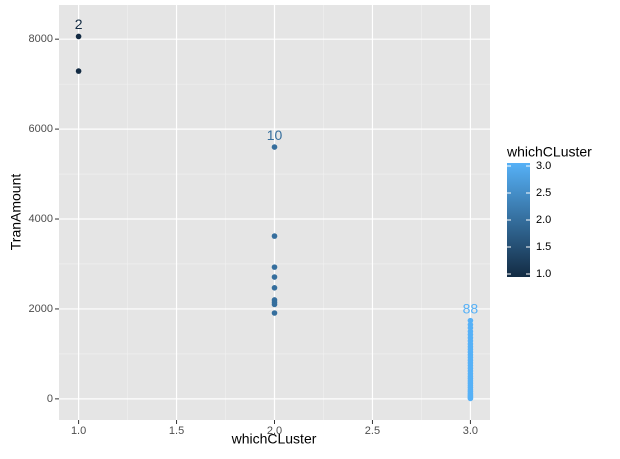 This screenshot has height=459, width=620. I want to click on x-tick-label: 2.5, so click(372, 431).